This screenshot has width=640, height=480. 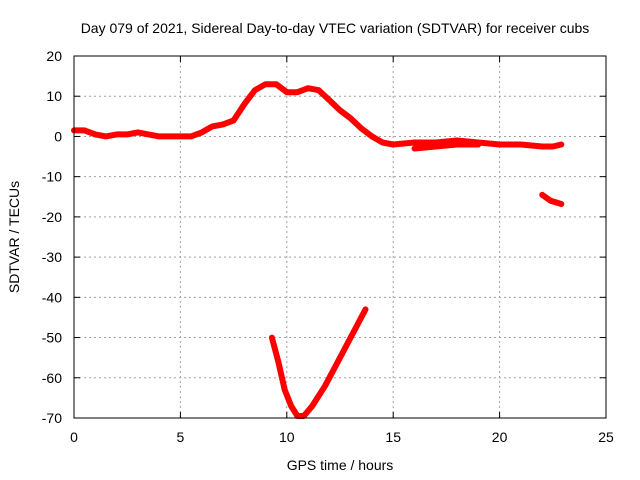 What do you see at coordinates (52, 338) in the screenshot?
I see `y-tick-label: -50` at bounding box center [52, 338].